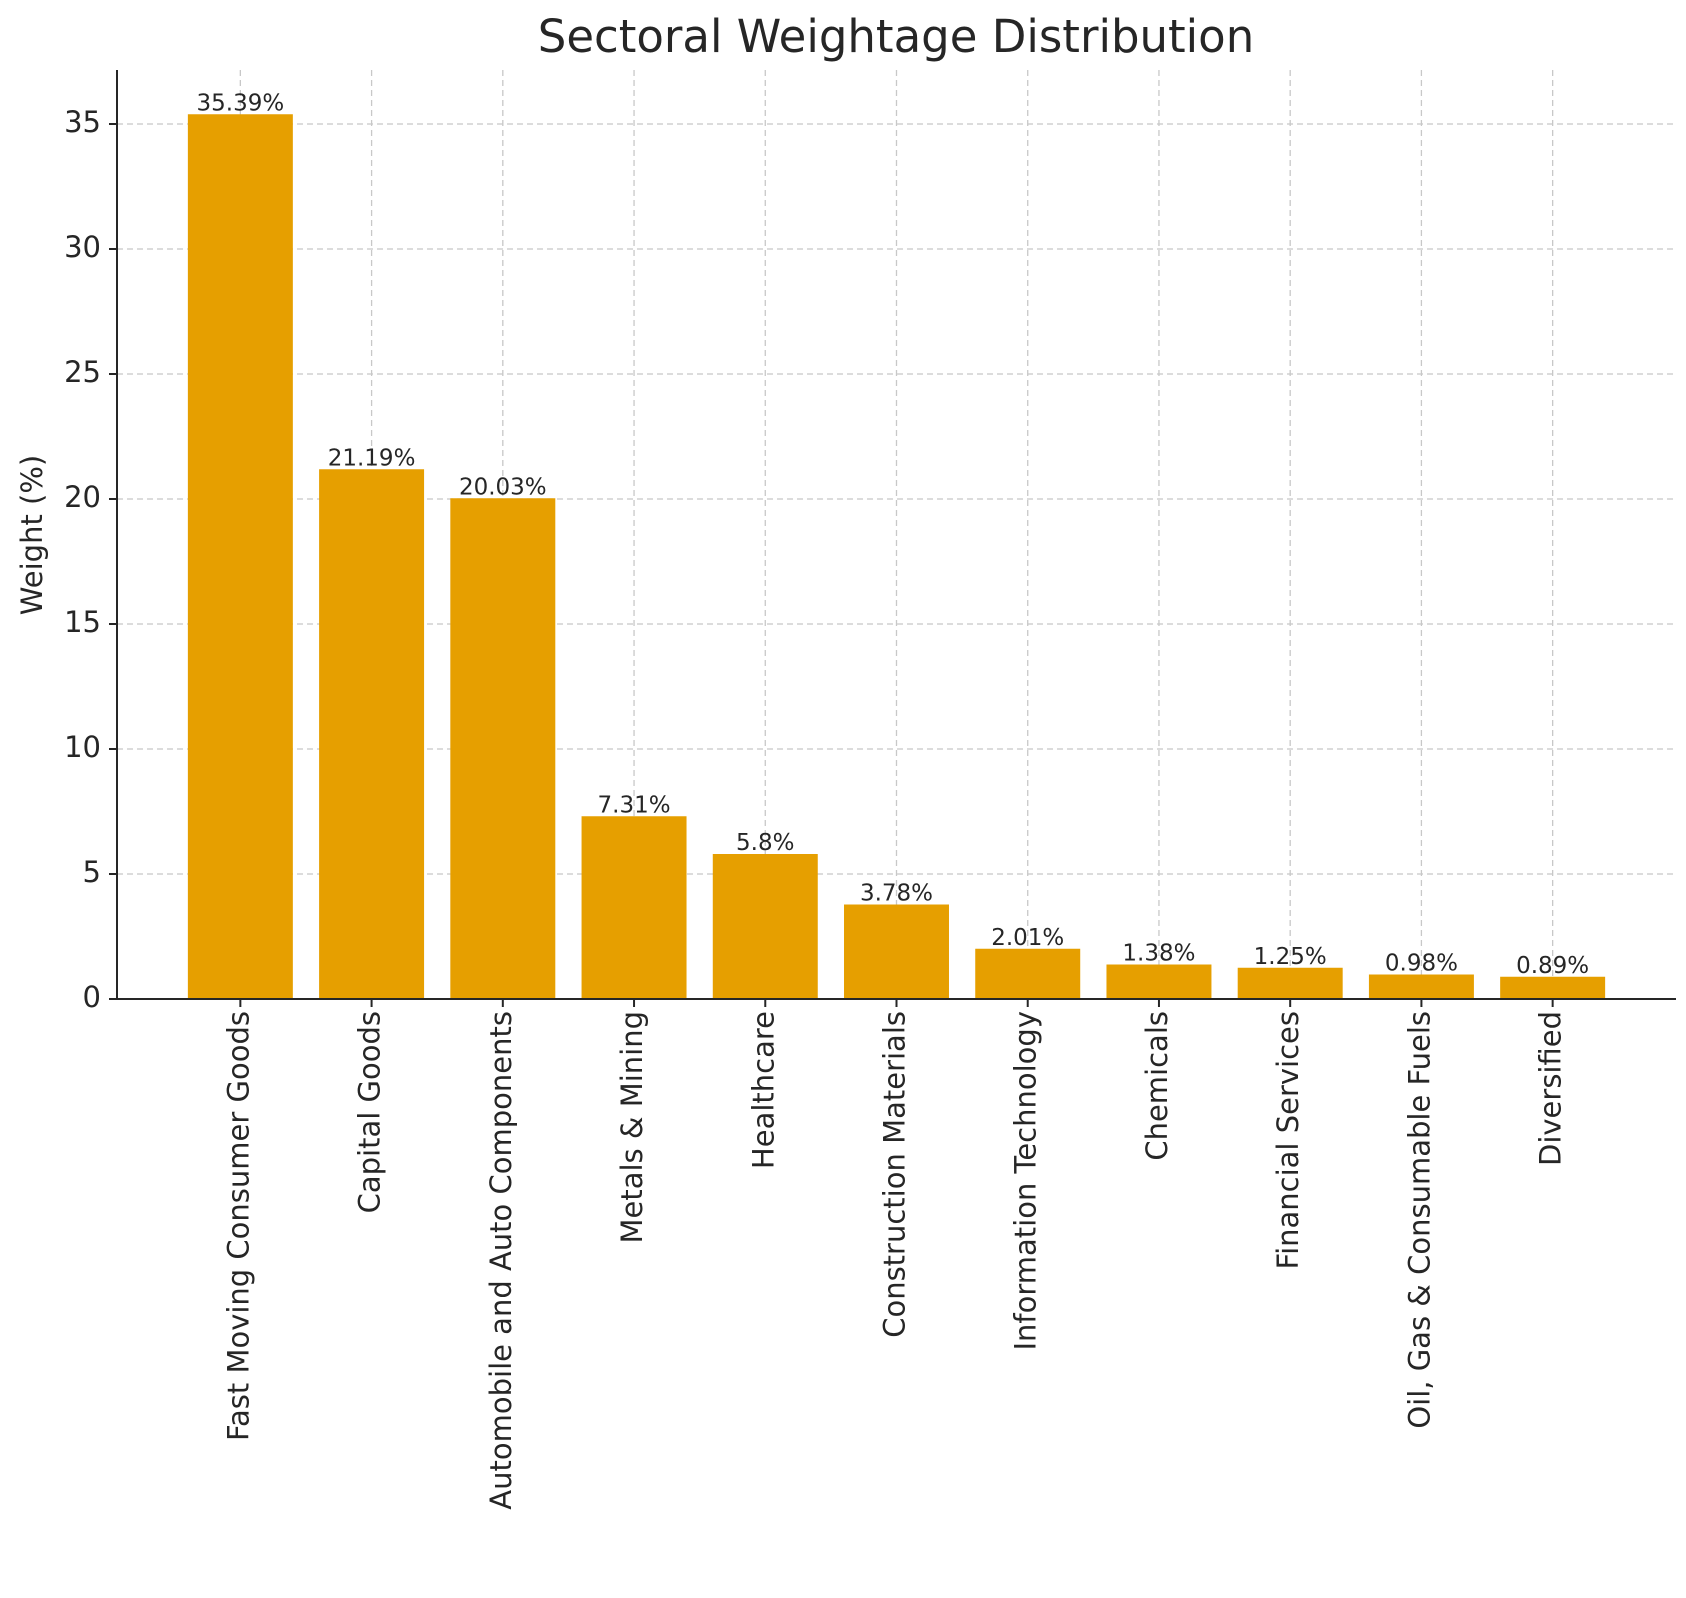 This screenshot has width=1686, height=1598. Describe the element at coordinates (1552, 966) in the screenshot. I see `value-label: 0.89%` at that location.